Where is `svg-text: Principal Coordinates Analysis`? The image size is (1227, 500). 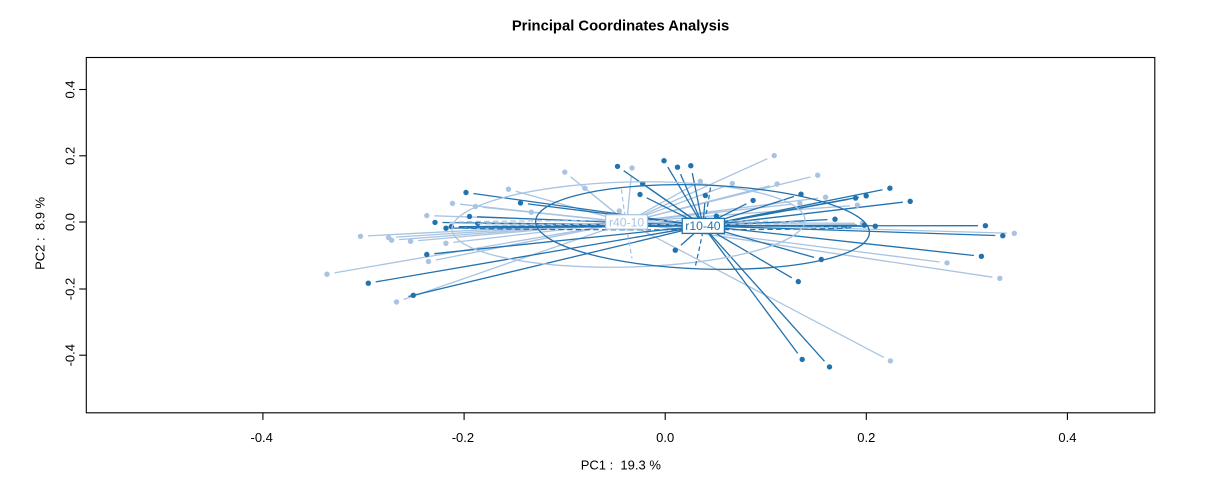
svg-text: Principal Coordinates Analysis is located at coordinates (620, 27).